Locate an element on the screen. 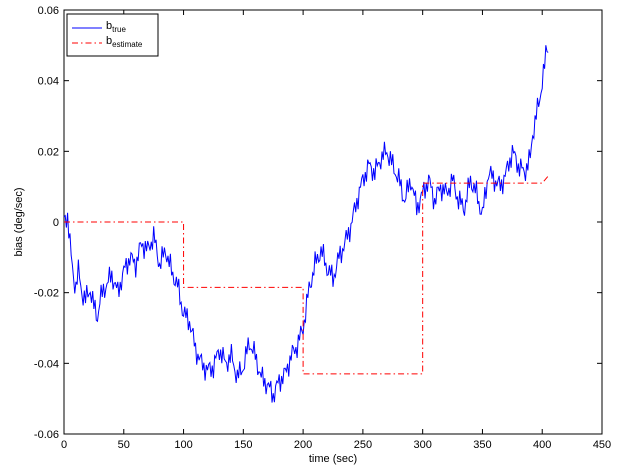 This screenshot has width=638, height=468. legend-label-b-estimate: bestimate is located at coordinates (124, 42).